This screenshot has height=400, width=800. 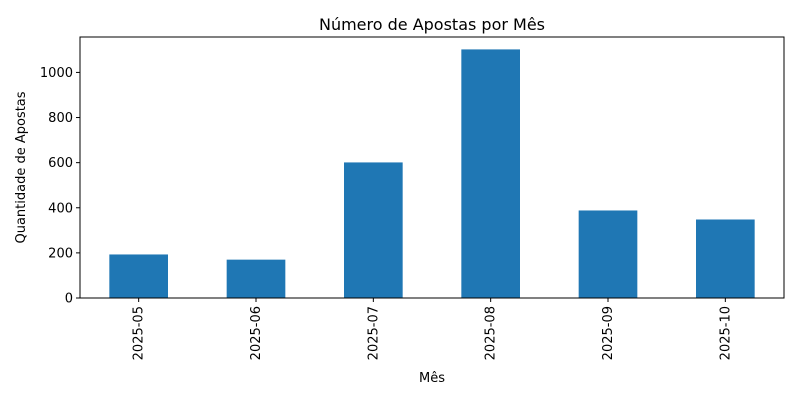 What do you see at coordinates (60, 118) in the screenshot?
I see `y-tick-label: 800` at bounding box center [60, 118].